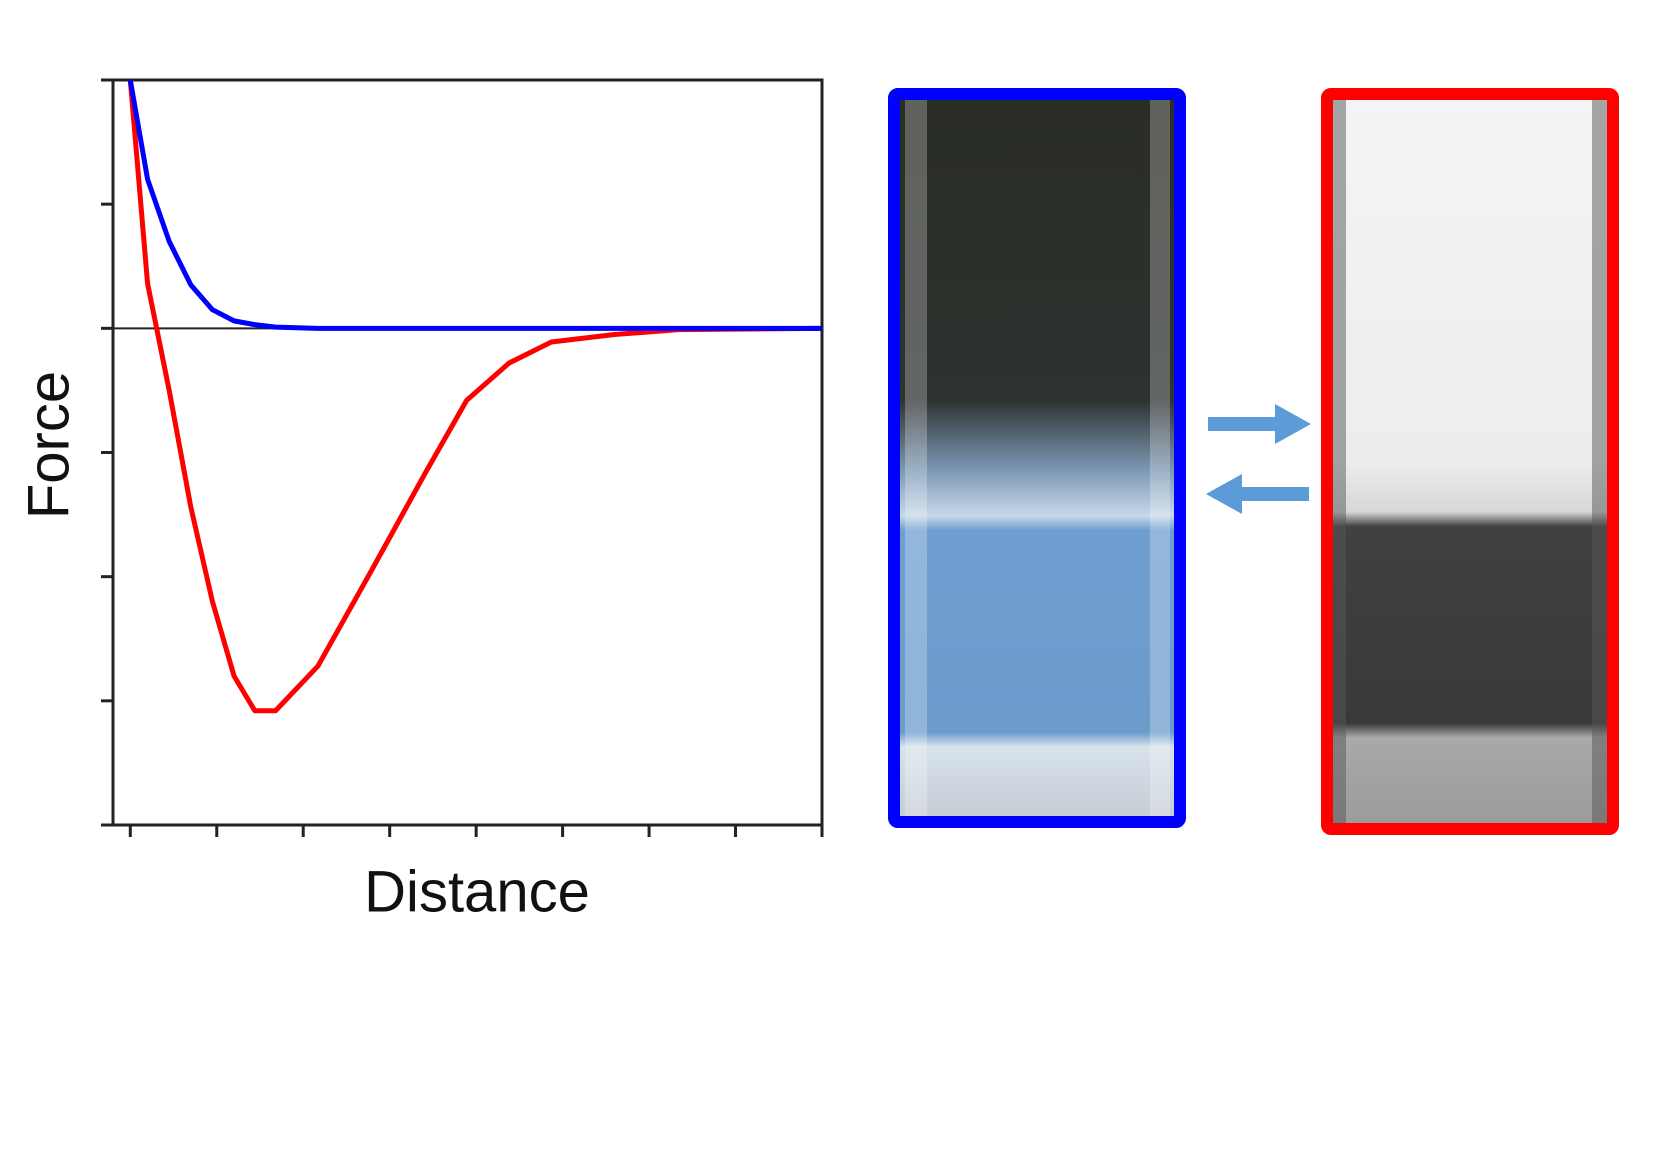  Describe the element at coordinates (1257, 494) in the screenshot. I see `arrow-left` at that location.